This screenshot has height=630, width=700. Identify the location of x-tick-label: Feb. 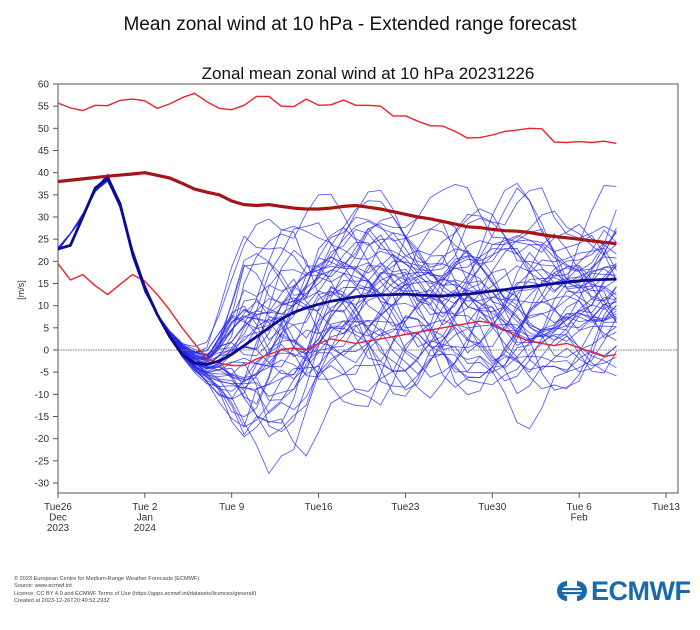
(580, 518).